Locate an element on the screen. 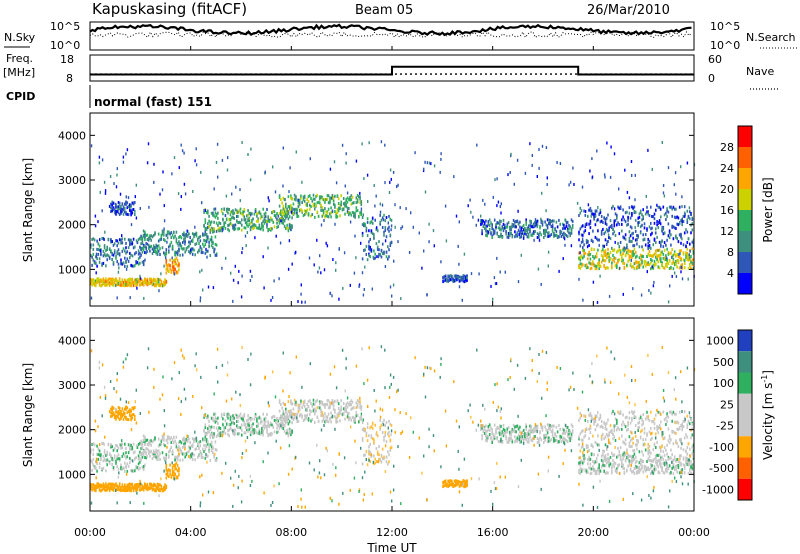  power-ylabel: Slant Range [km] is located at coordinates (28, 210).